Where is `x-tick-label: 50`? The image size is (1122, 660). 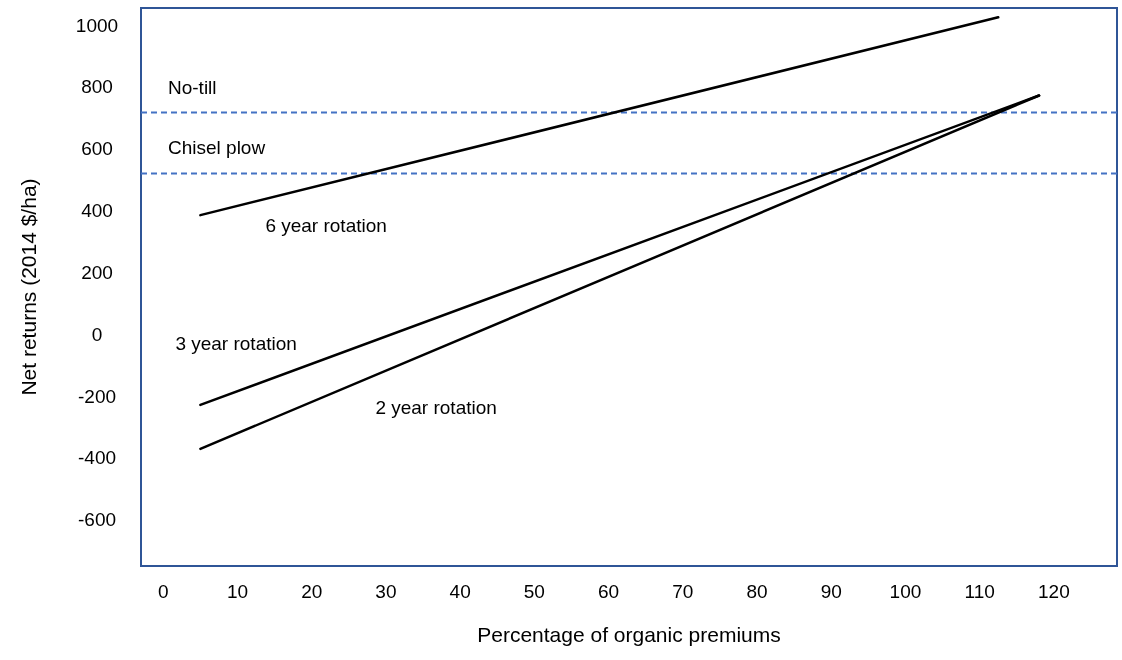 x-tick-label: 50 is located at coordinates (534, 592).